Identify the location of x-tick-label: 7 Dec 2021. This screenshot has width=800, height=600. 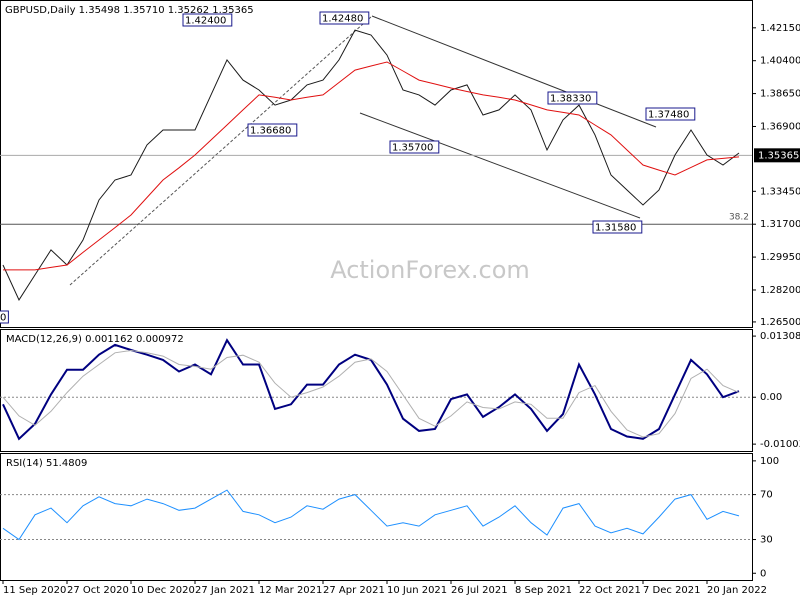
(672, 590).